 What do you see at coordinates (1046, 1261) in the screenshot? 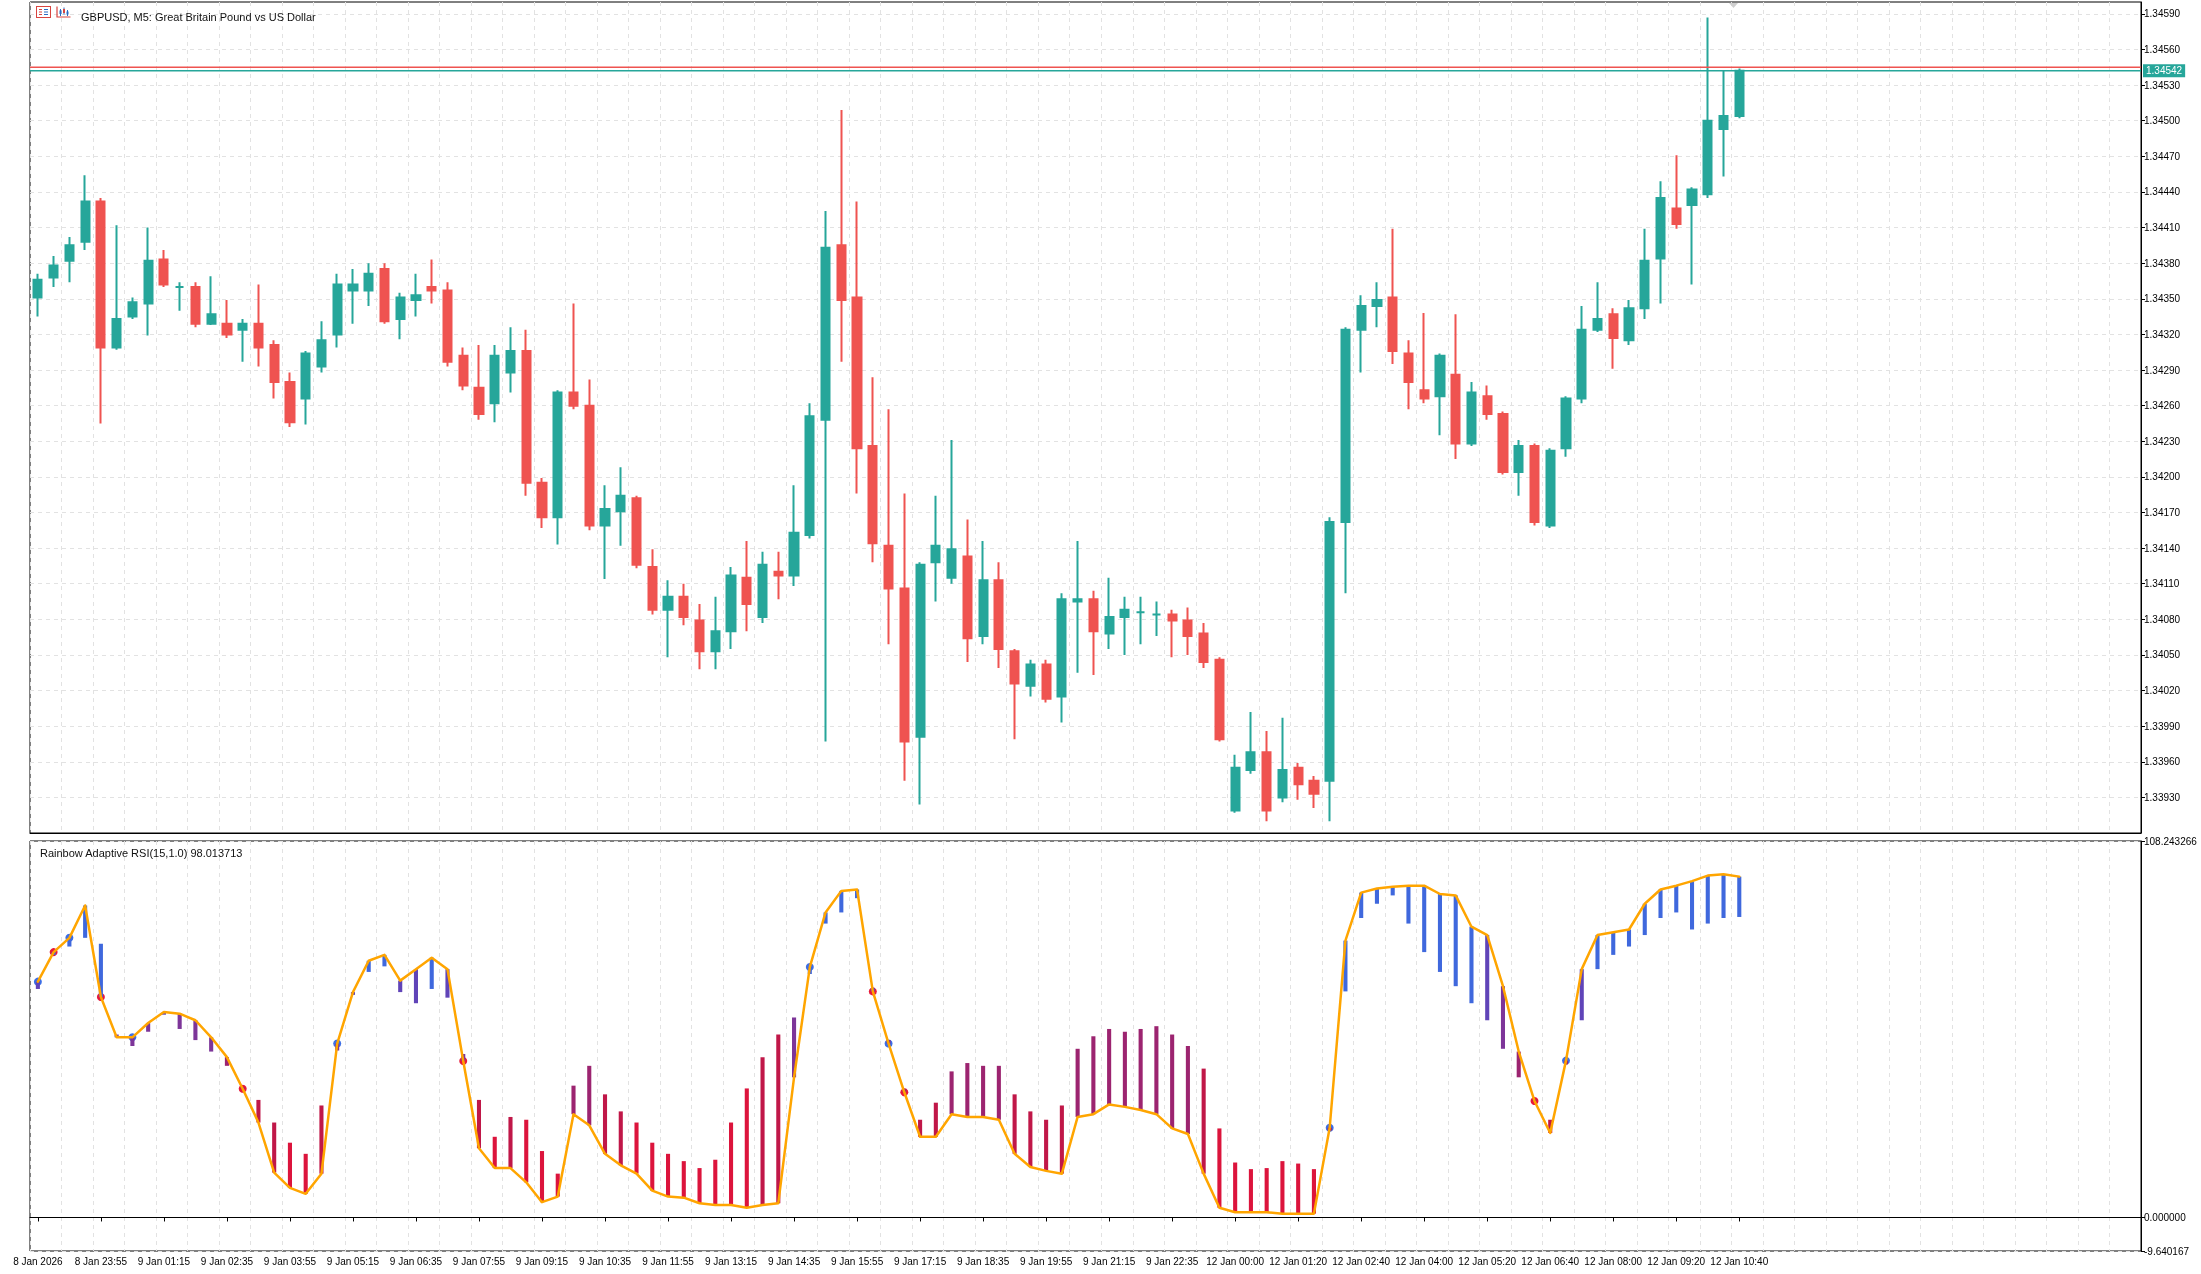
I see `x-tick-label: 9 Jan 19:55` at bounding box center [1046, 1261].